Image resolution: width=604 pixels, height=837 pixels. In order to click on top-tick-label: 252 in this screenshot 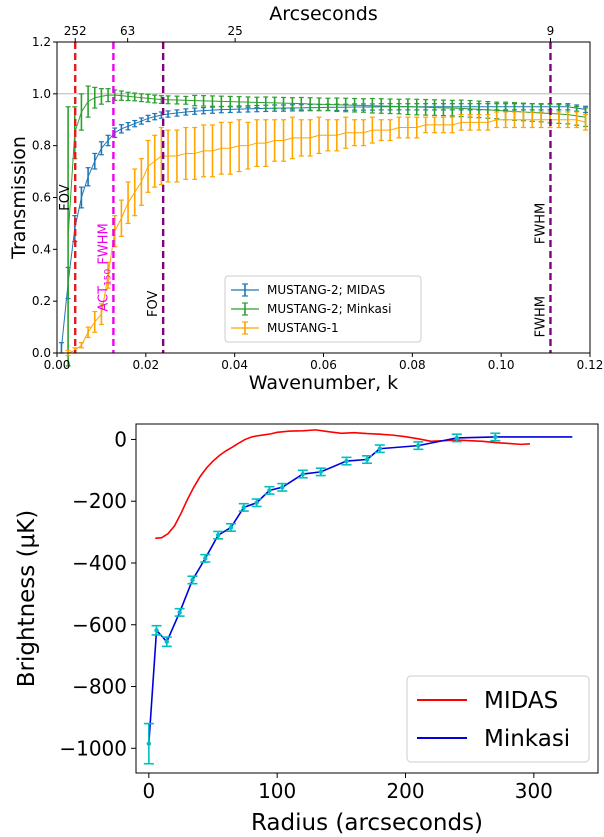, I will do `click(75, 31)`.